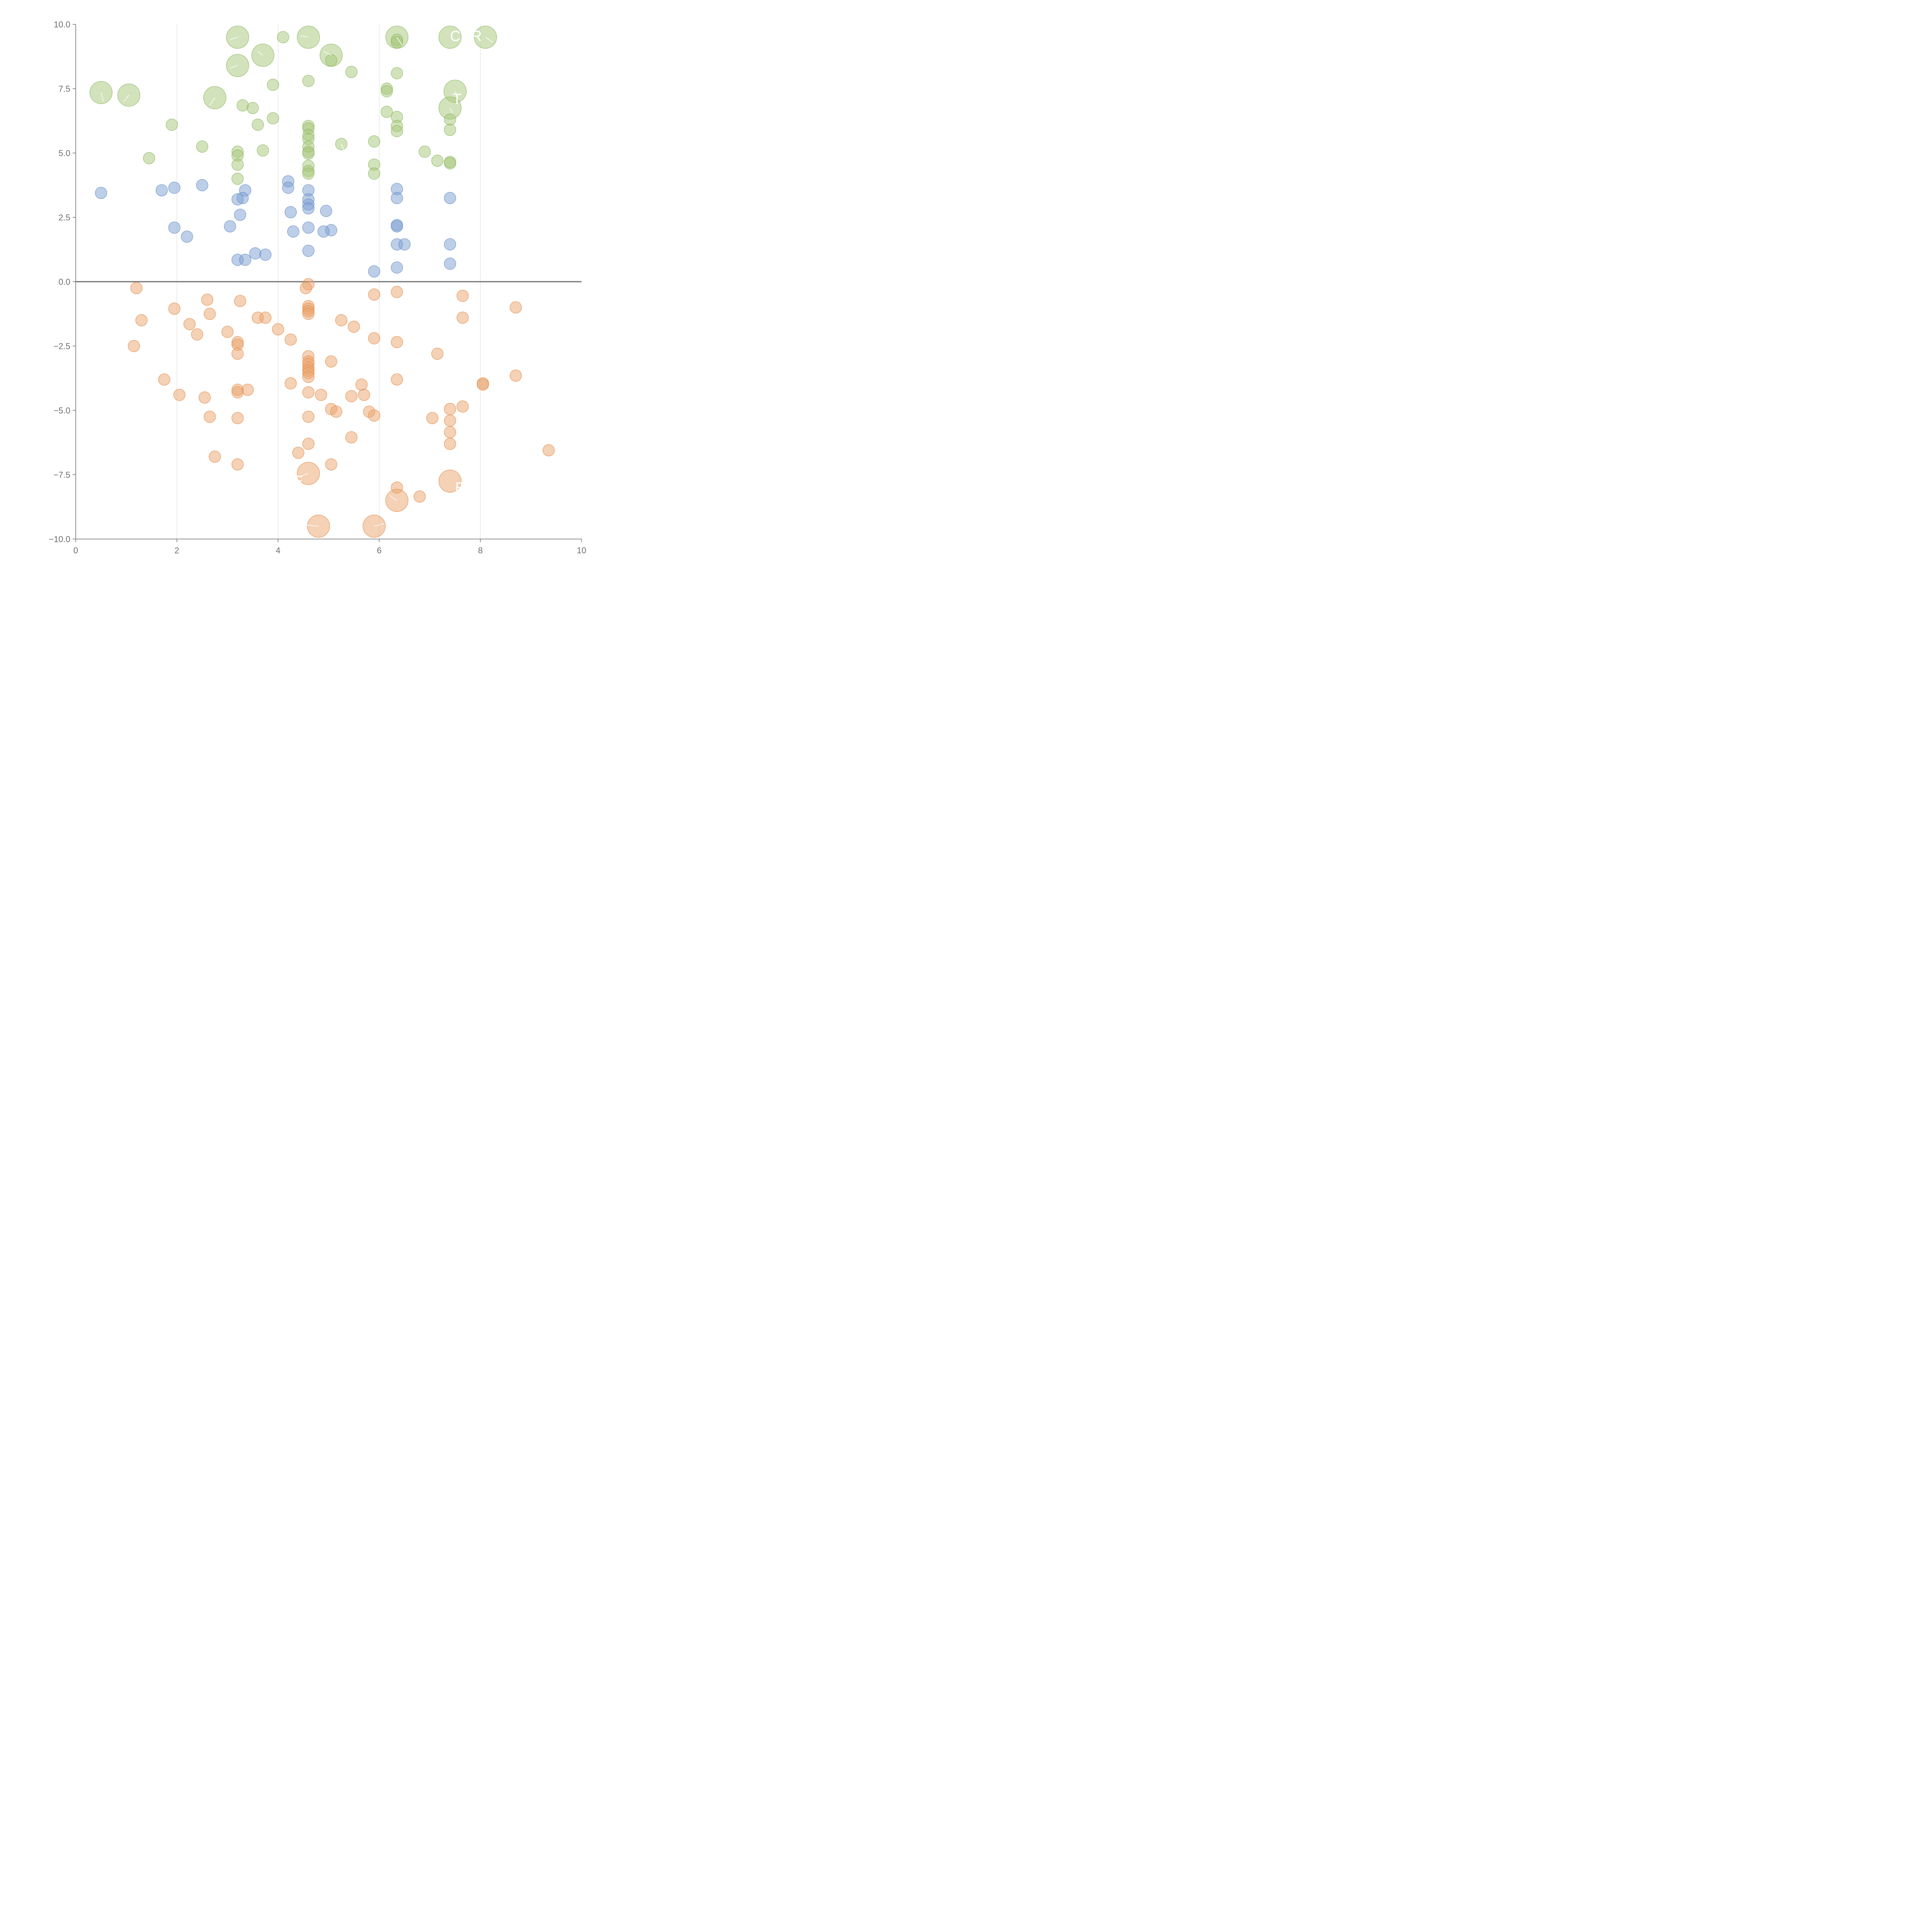 The image size is (1932, 1932). What do you see at coordinates (62, 25) in the screenshot?
I see `y-tick-label: 10.0` at bounding box center [62, 25].